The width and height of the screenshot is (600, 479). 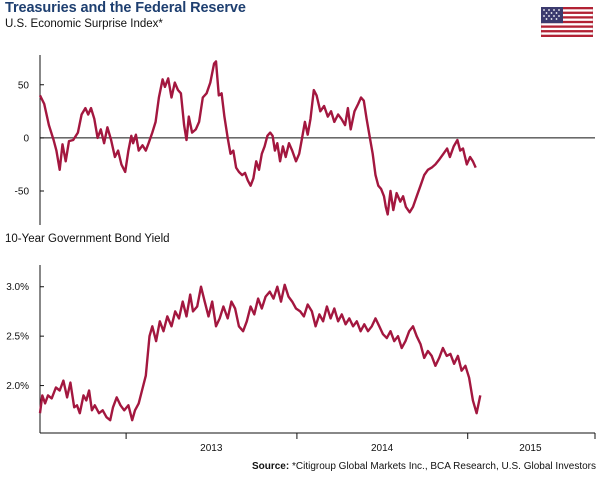 What do you see at coordinates (17, 337) in the screenshot?
I see `y-tick-label: 2.5%` at bounding box center [17, 337].